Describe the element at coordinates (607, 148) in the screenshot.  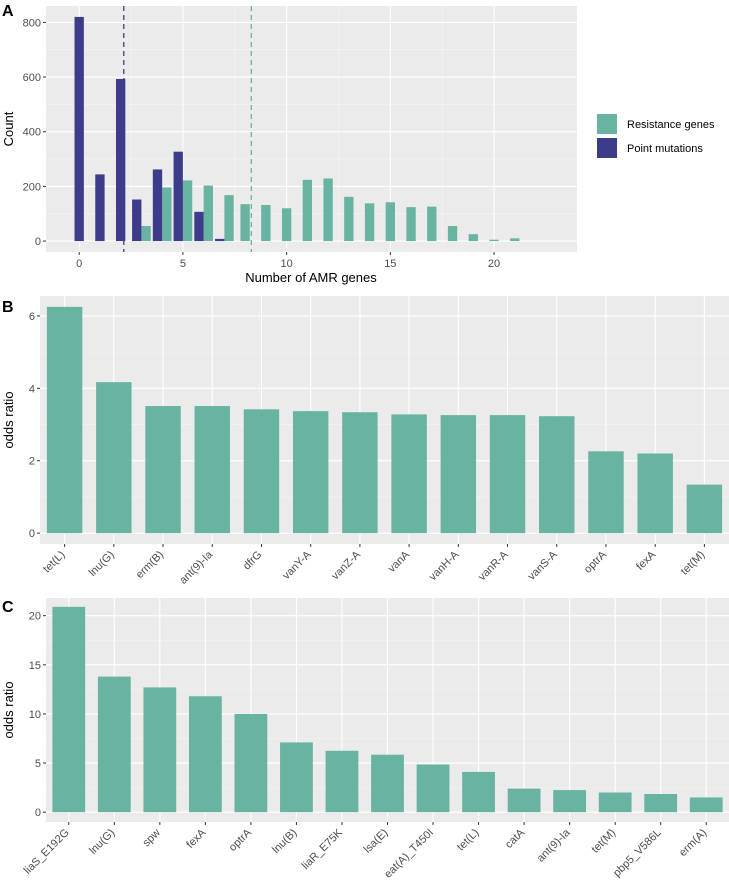
I see `legend-key-point-mutations` at that location.